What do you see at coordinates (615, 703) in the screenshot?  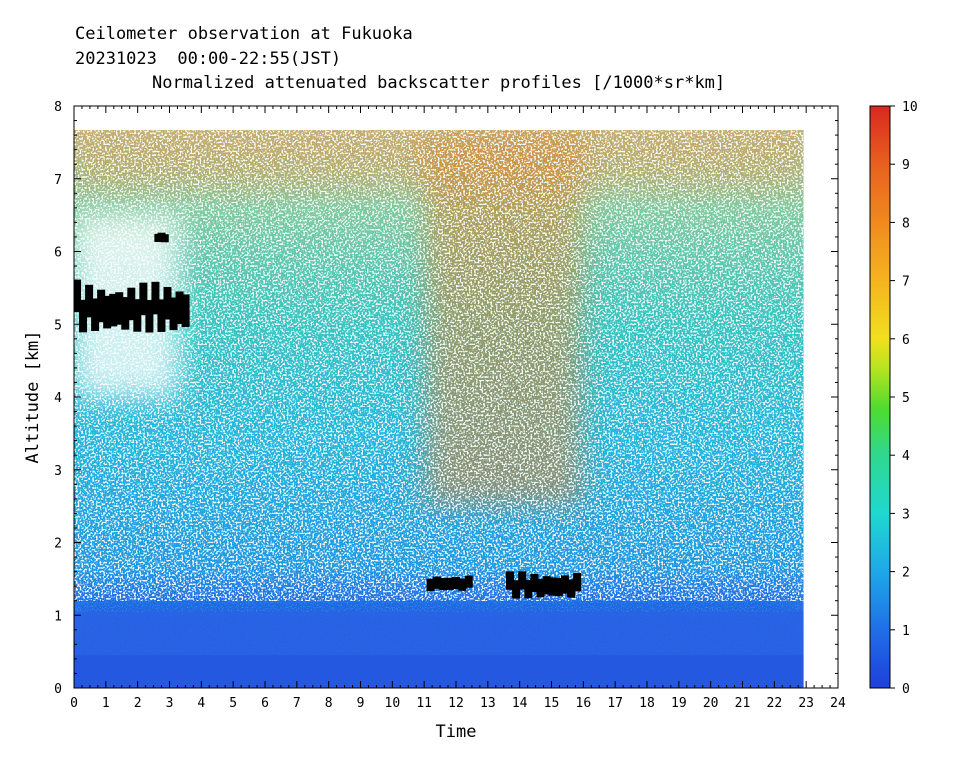 I see `x-tick-label: 17` at bounding box center [615, 703].